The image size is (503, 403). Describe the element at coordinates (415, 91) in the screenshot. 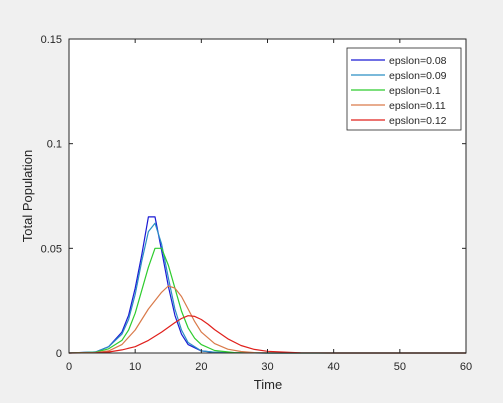

I see `legend-label: epslon=0.1` at that location.